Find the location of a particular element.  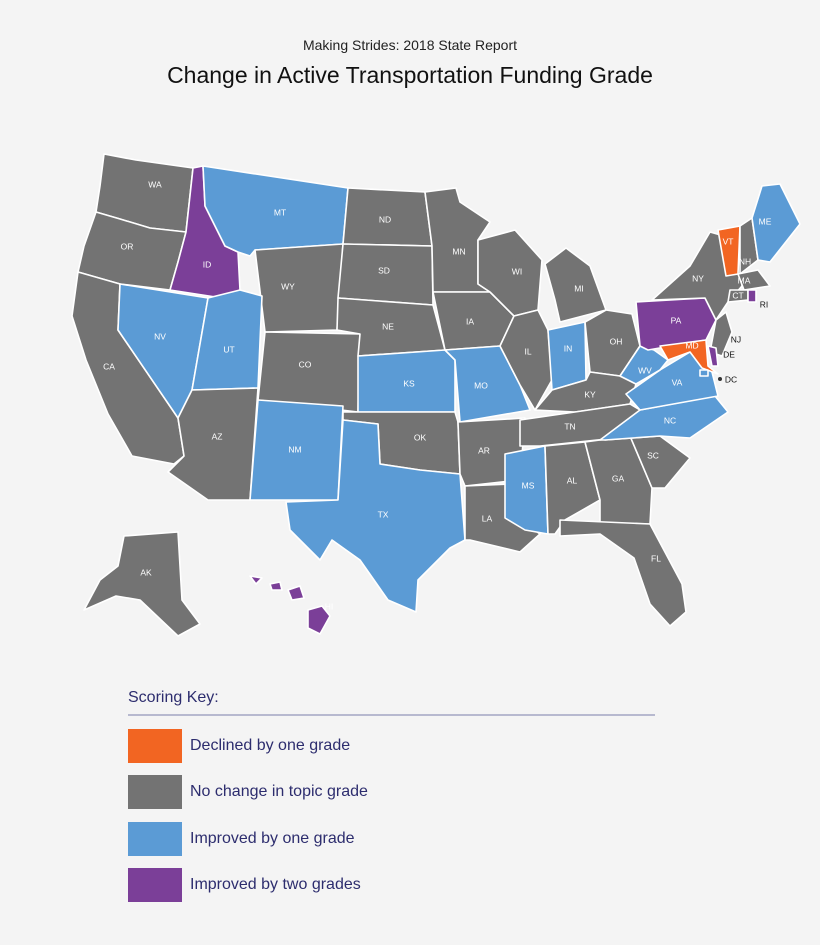

state-label-ne: NE is located at coordinates (388, 326).